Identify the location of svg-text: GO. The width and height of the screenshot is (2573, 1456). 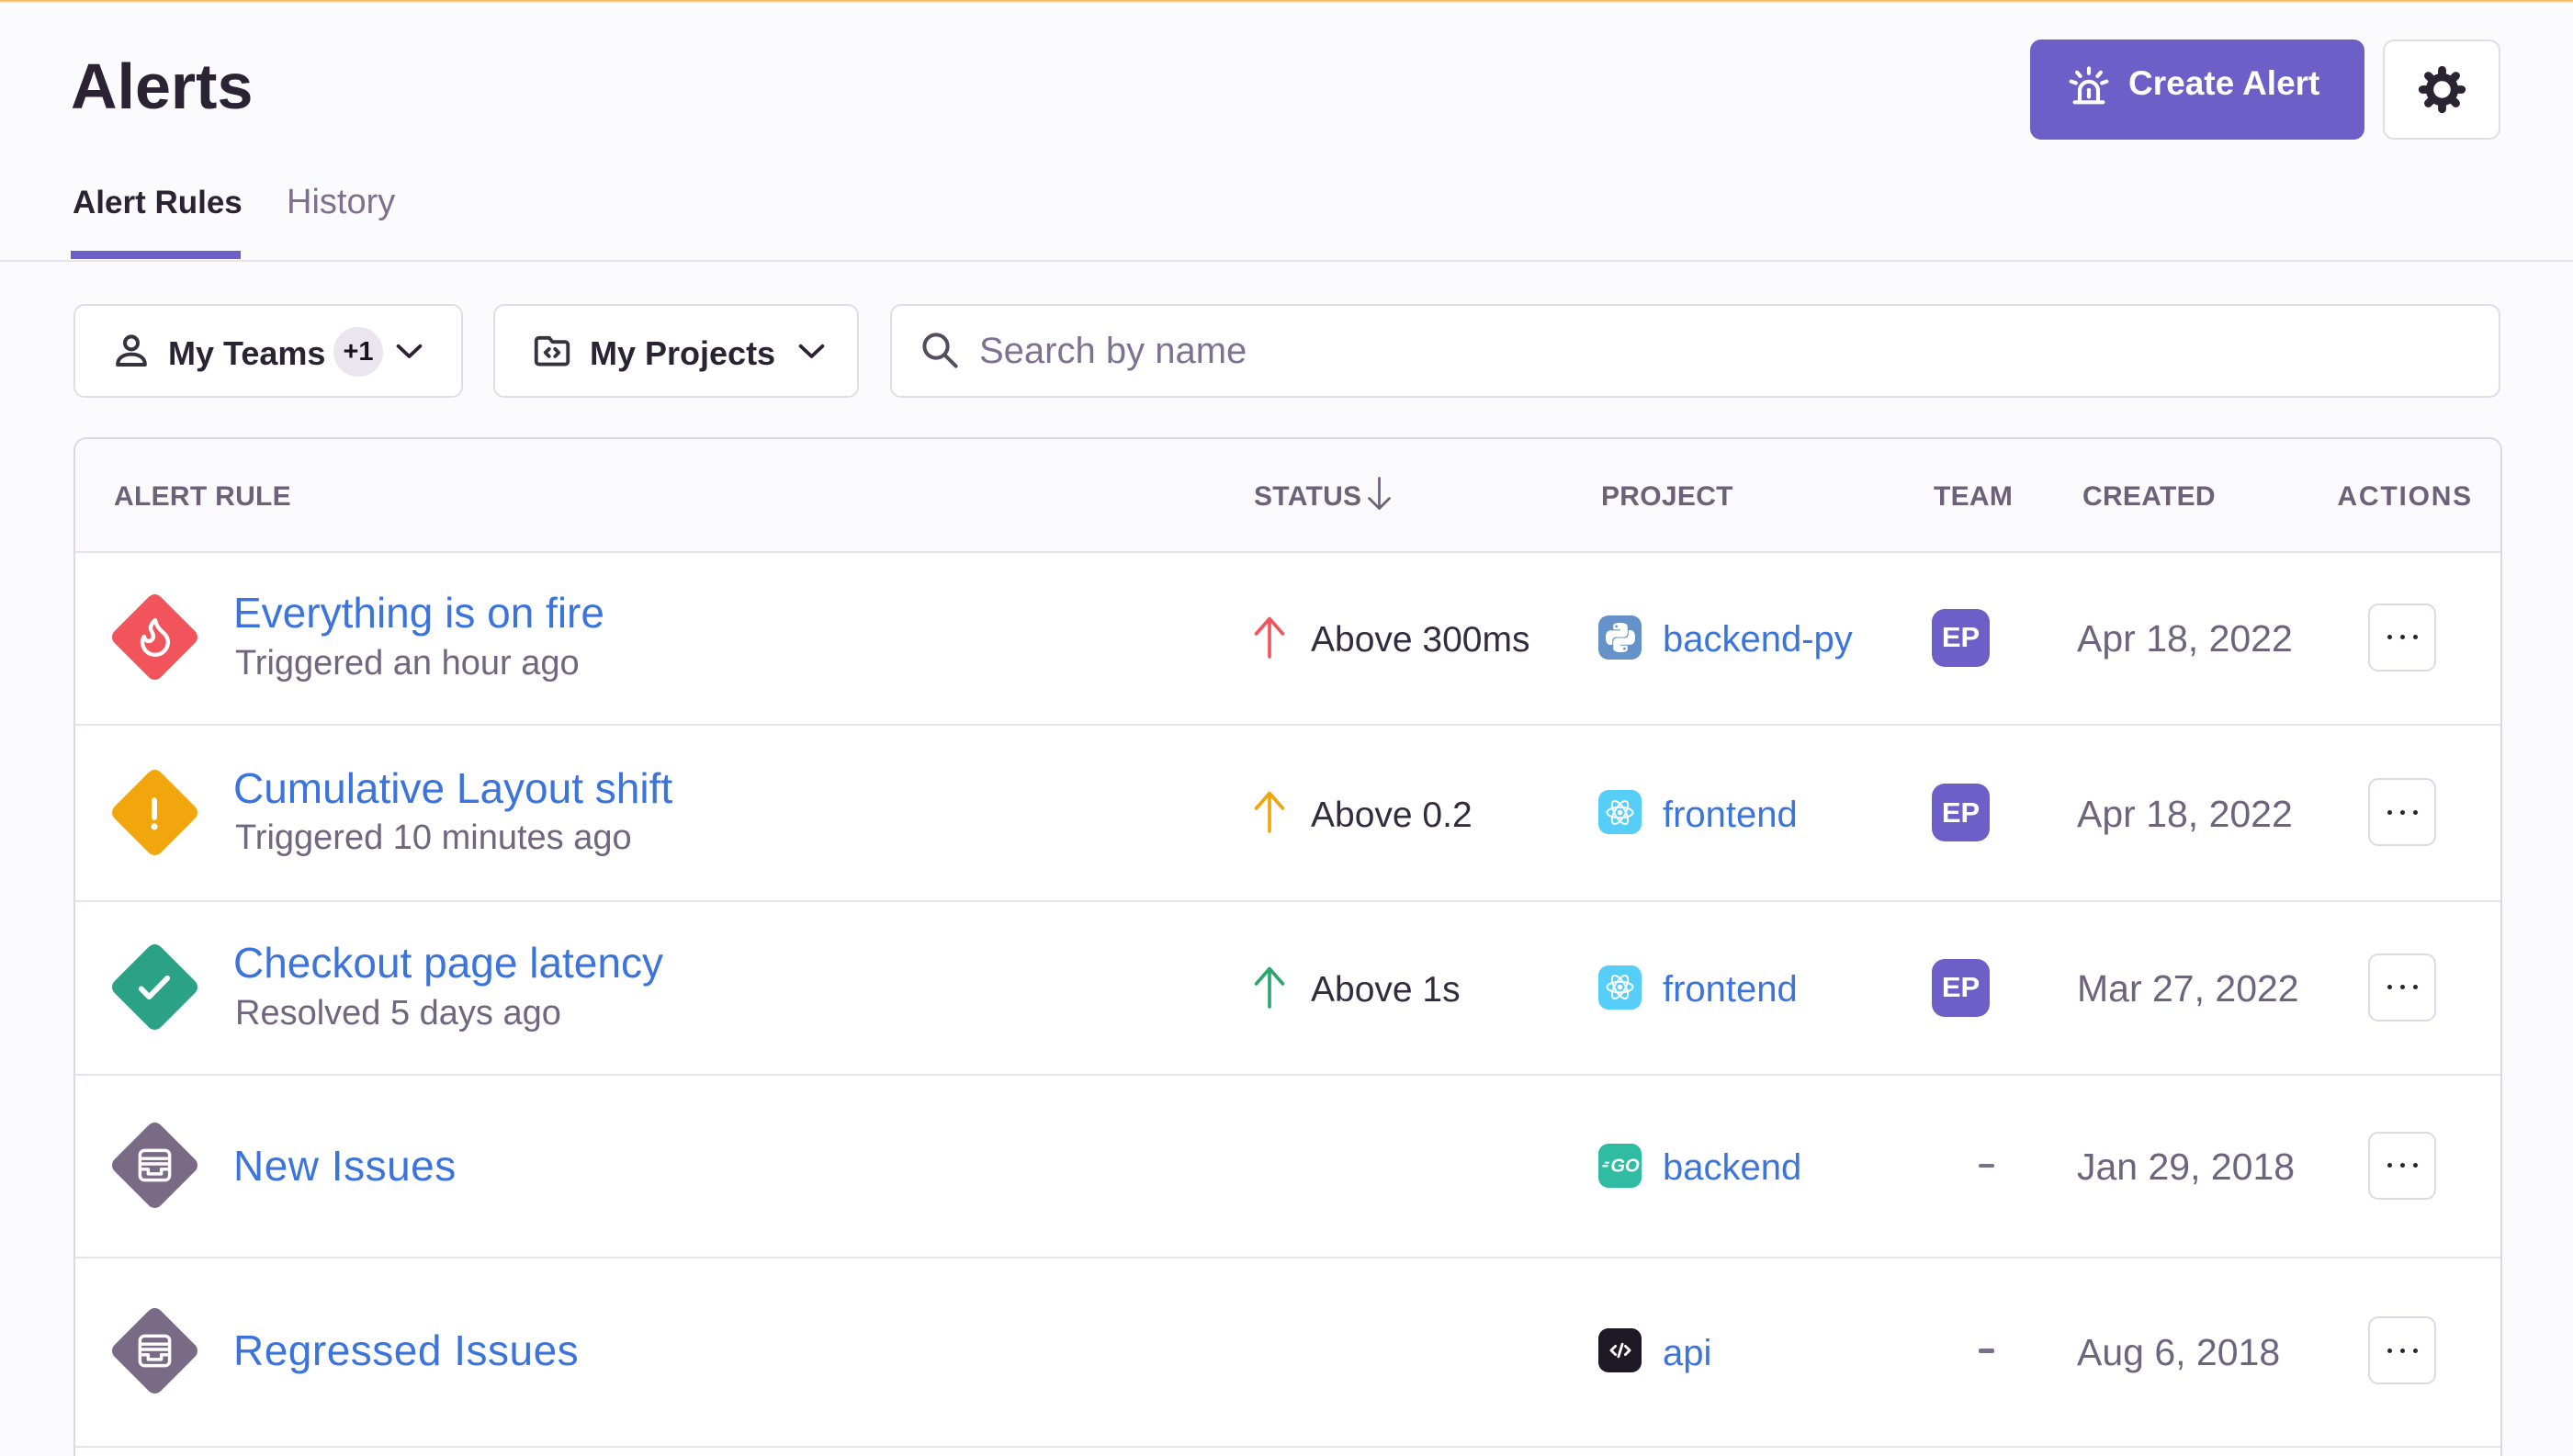
(1625, 1166).